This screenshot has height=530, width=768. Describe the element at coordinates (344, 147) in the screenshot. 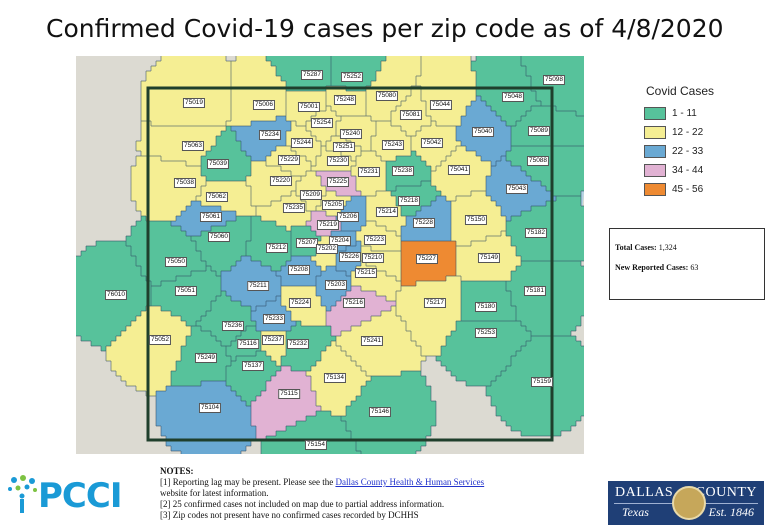

I see `zip-label: 75251` at that location.